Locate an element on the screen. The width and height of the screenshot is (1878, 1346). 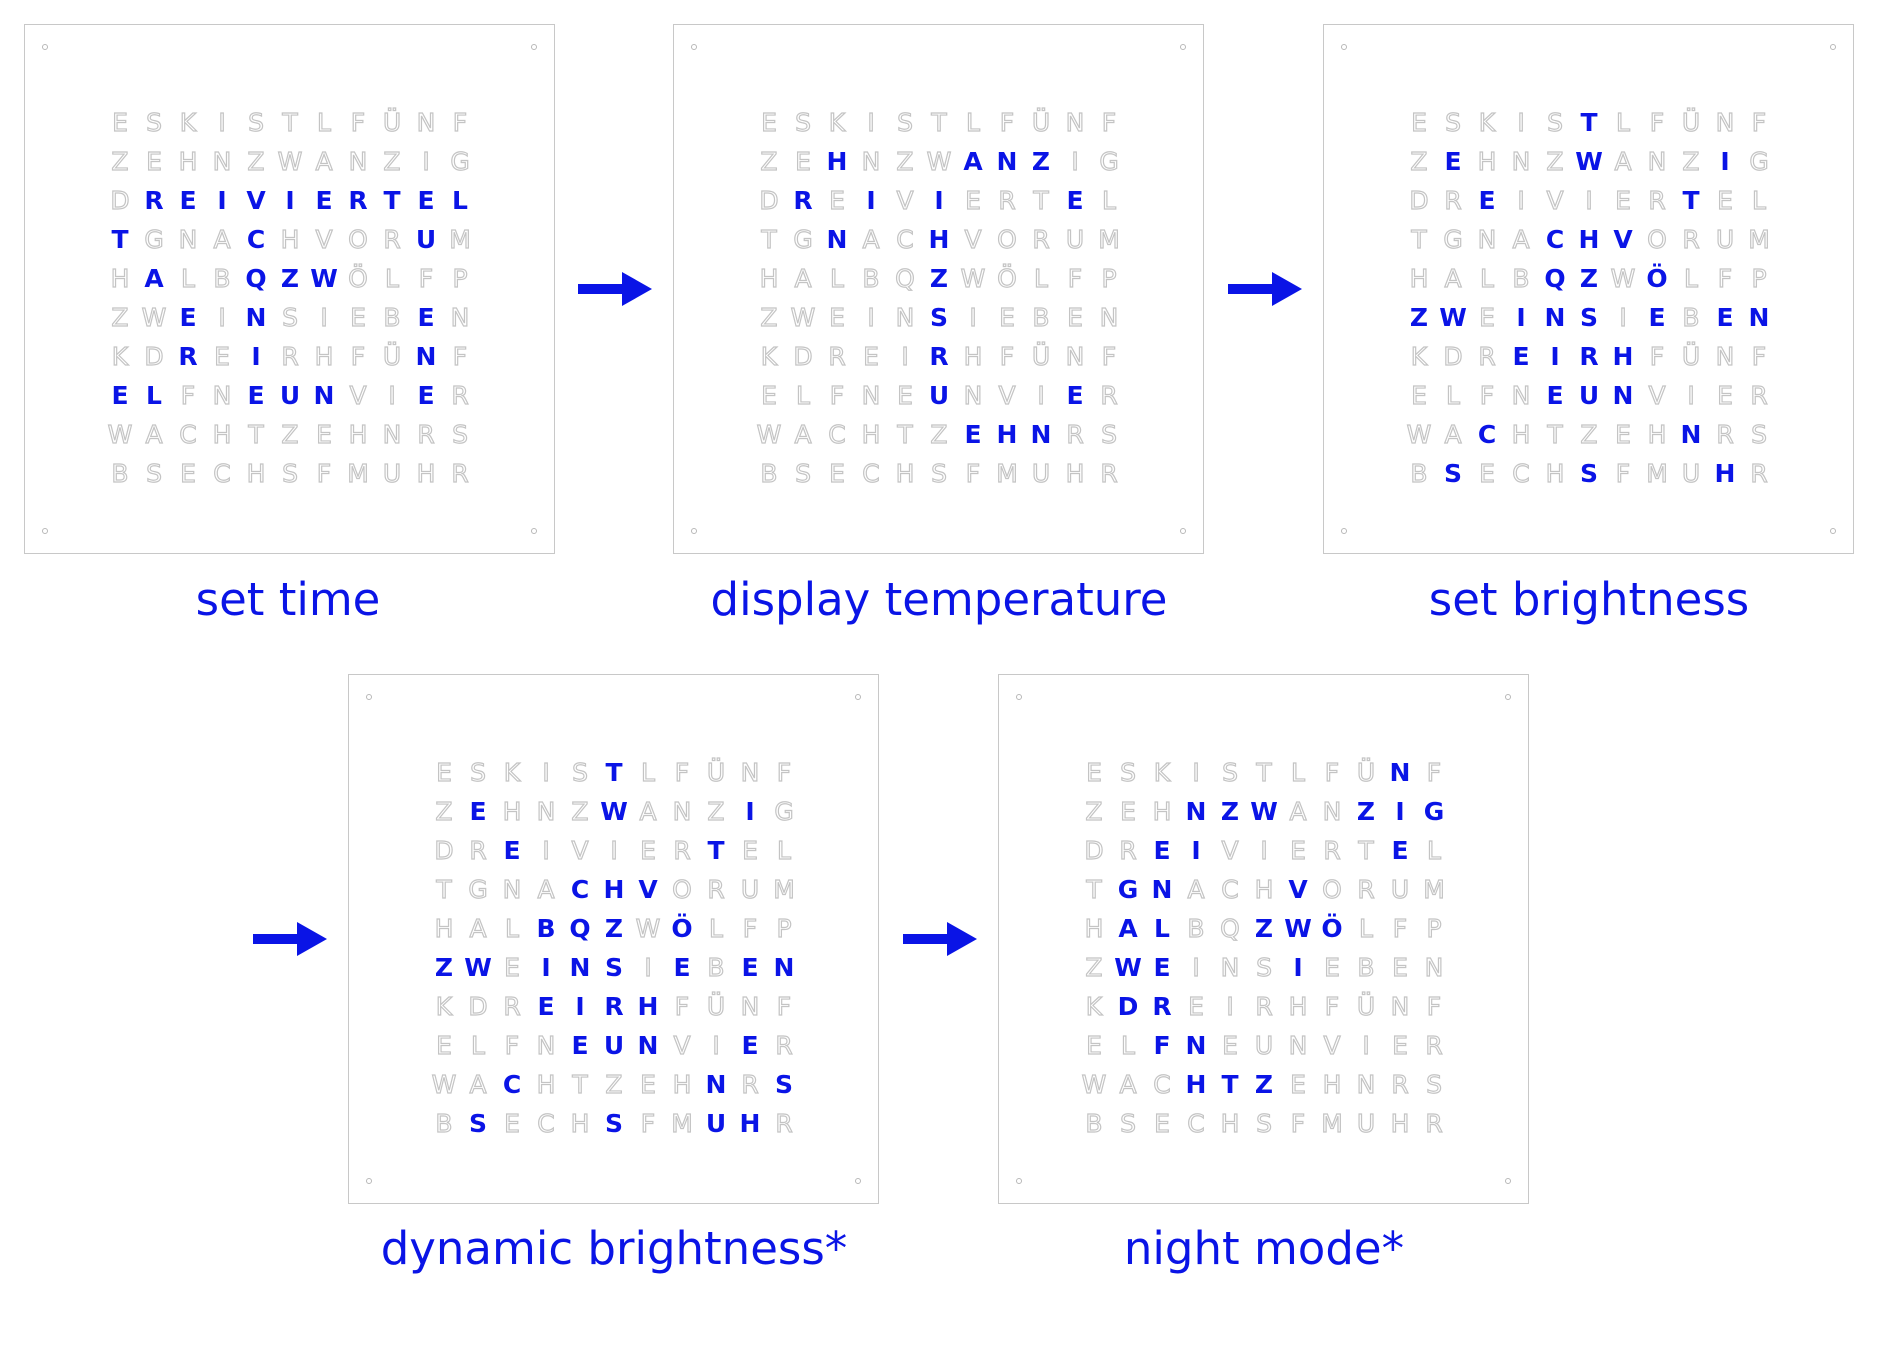
right-arrow-icon is located at coordinates (1265, 289).